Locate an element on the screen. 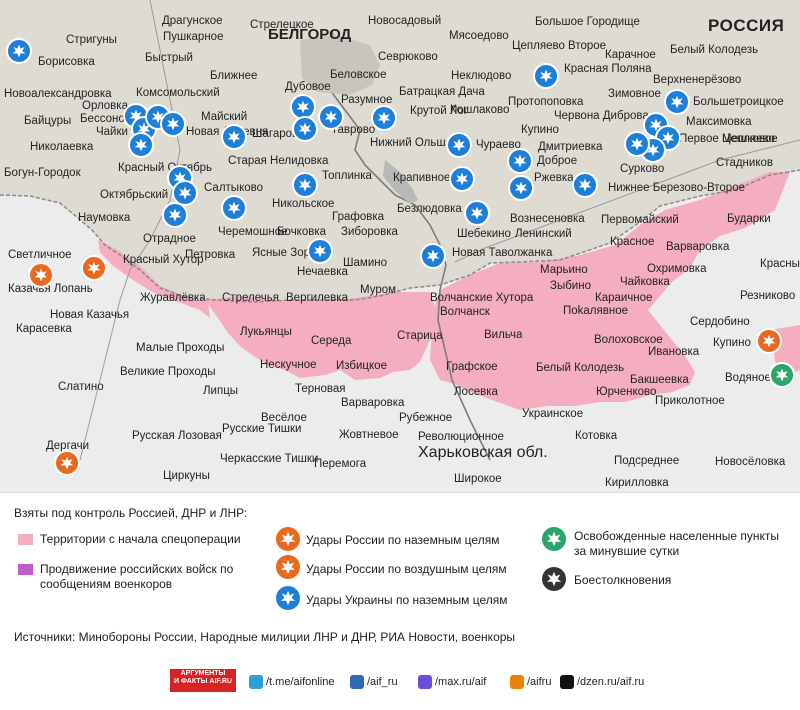  town-label: Резниково is located at coordinates (768, 296).